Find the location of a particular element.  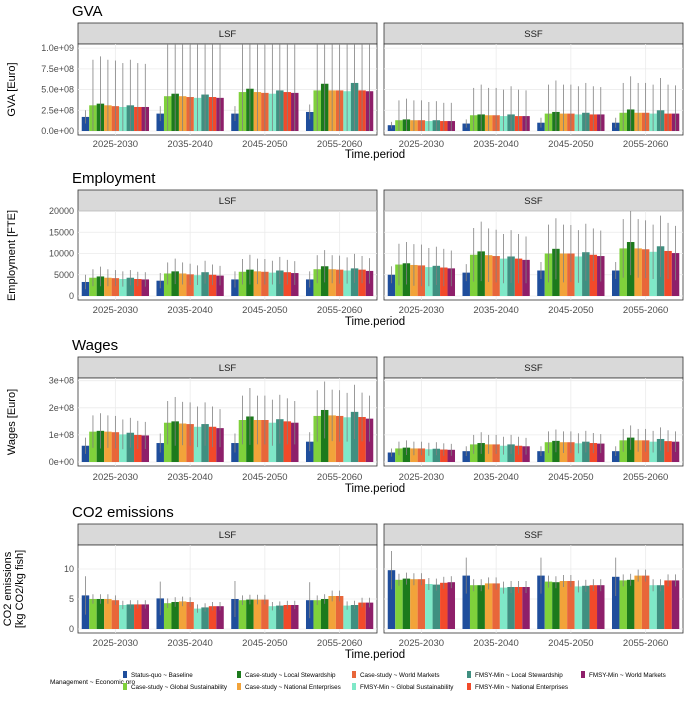

legend-label: FMSY-Min ~ Global Sustainability is located at coordinates (407, 687).